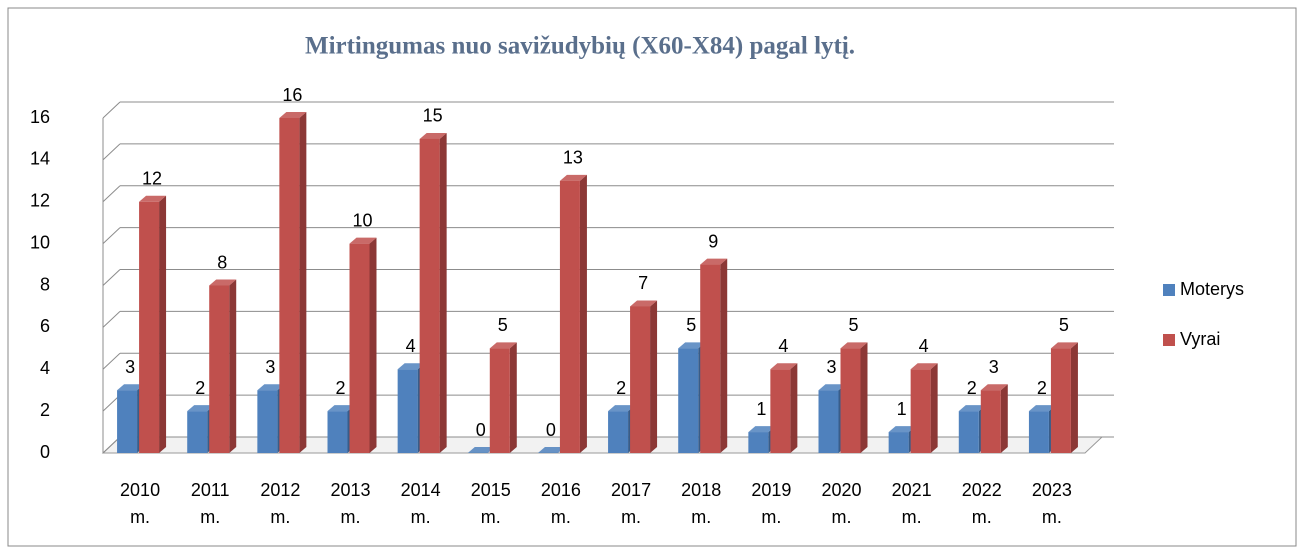 The height and width of the screenshot is (551, 1304). Describe the element at coordinates (45, 410) in the screenshot. I see `y-tick-label: 2` at that location.